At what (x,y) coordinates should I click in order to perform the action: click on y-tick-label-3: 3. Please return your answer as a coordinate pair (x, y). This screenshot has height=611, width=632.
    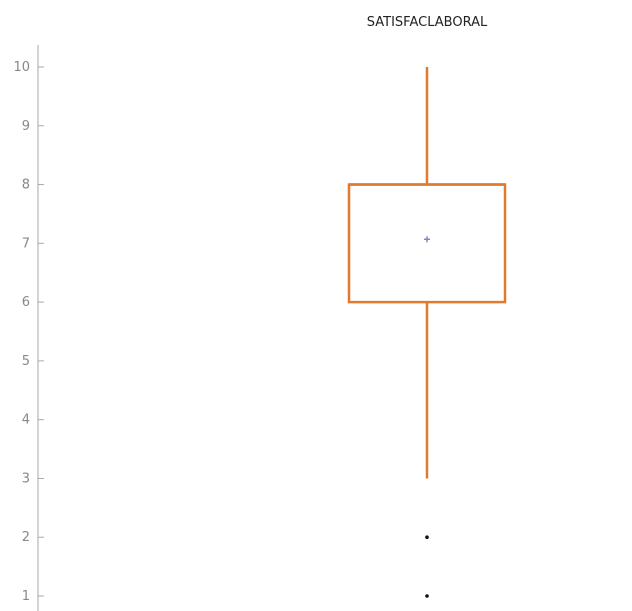
    Looking at the image, I should click on (26, 478).